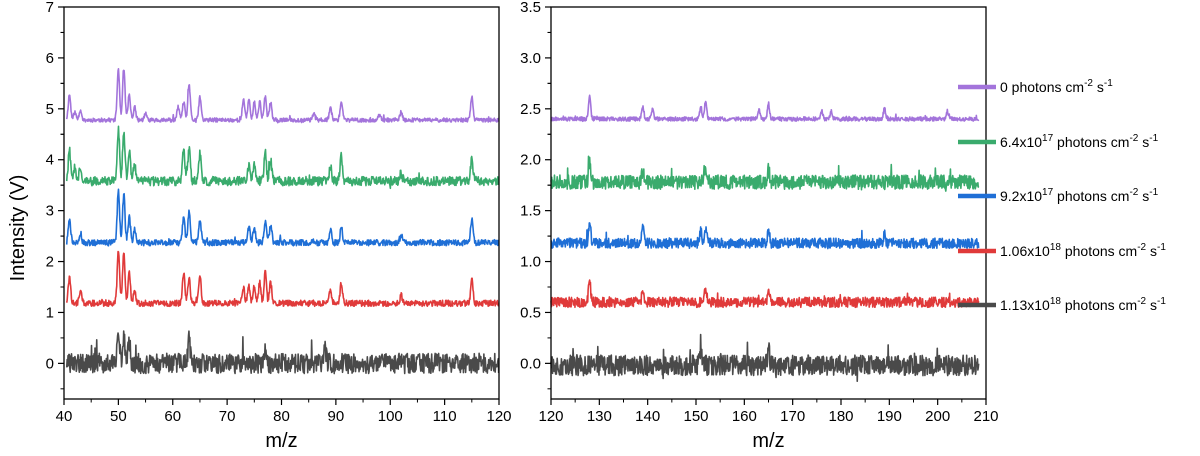 The image size is (1200, 456). Describe the element at coordinates (445, 416) in the screenshot. I see `x-tick-label: 110` at that location.